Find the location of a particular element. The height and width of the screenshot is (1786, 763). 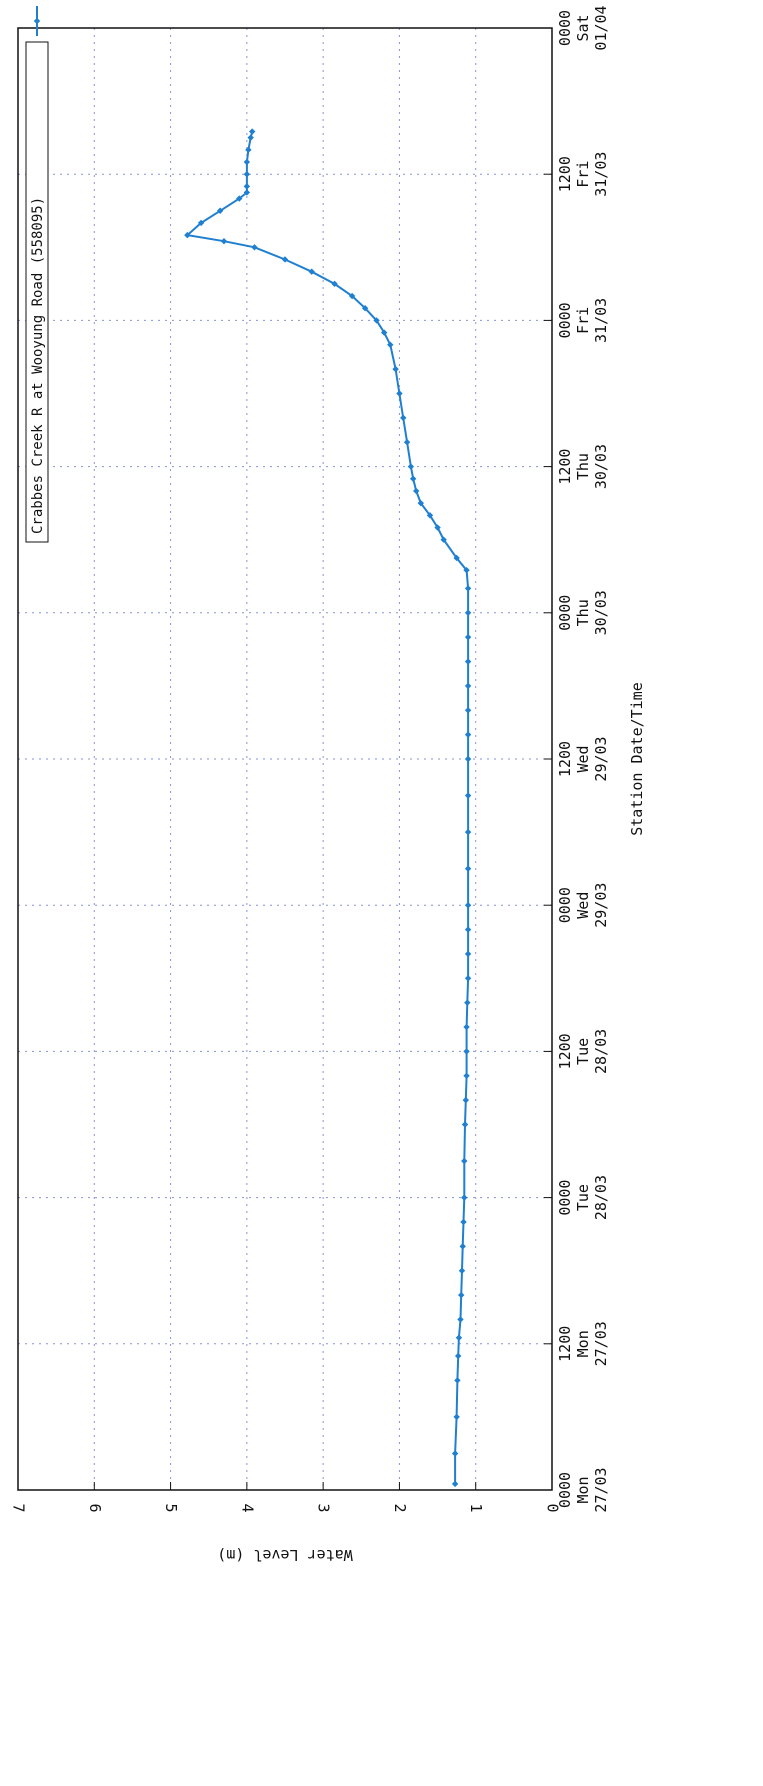

legend: Crabbes Creek R at Wooyung Road (558095) is located at coordinates (37, 274).